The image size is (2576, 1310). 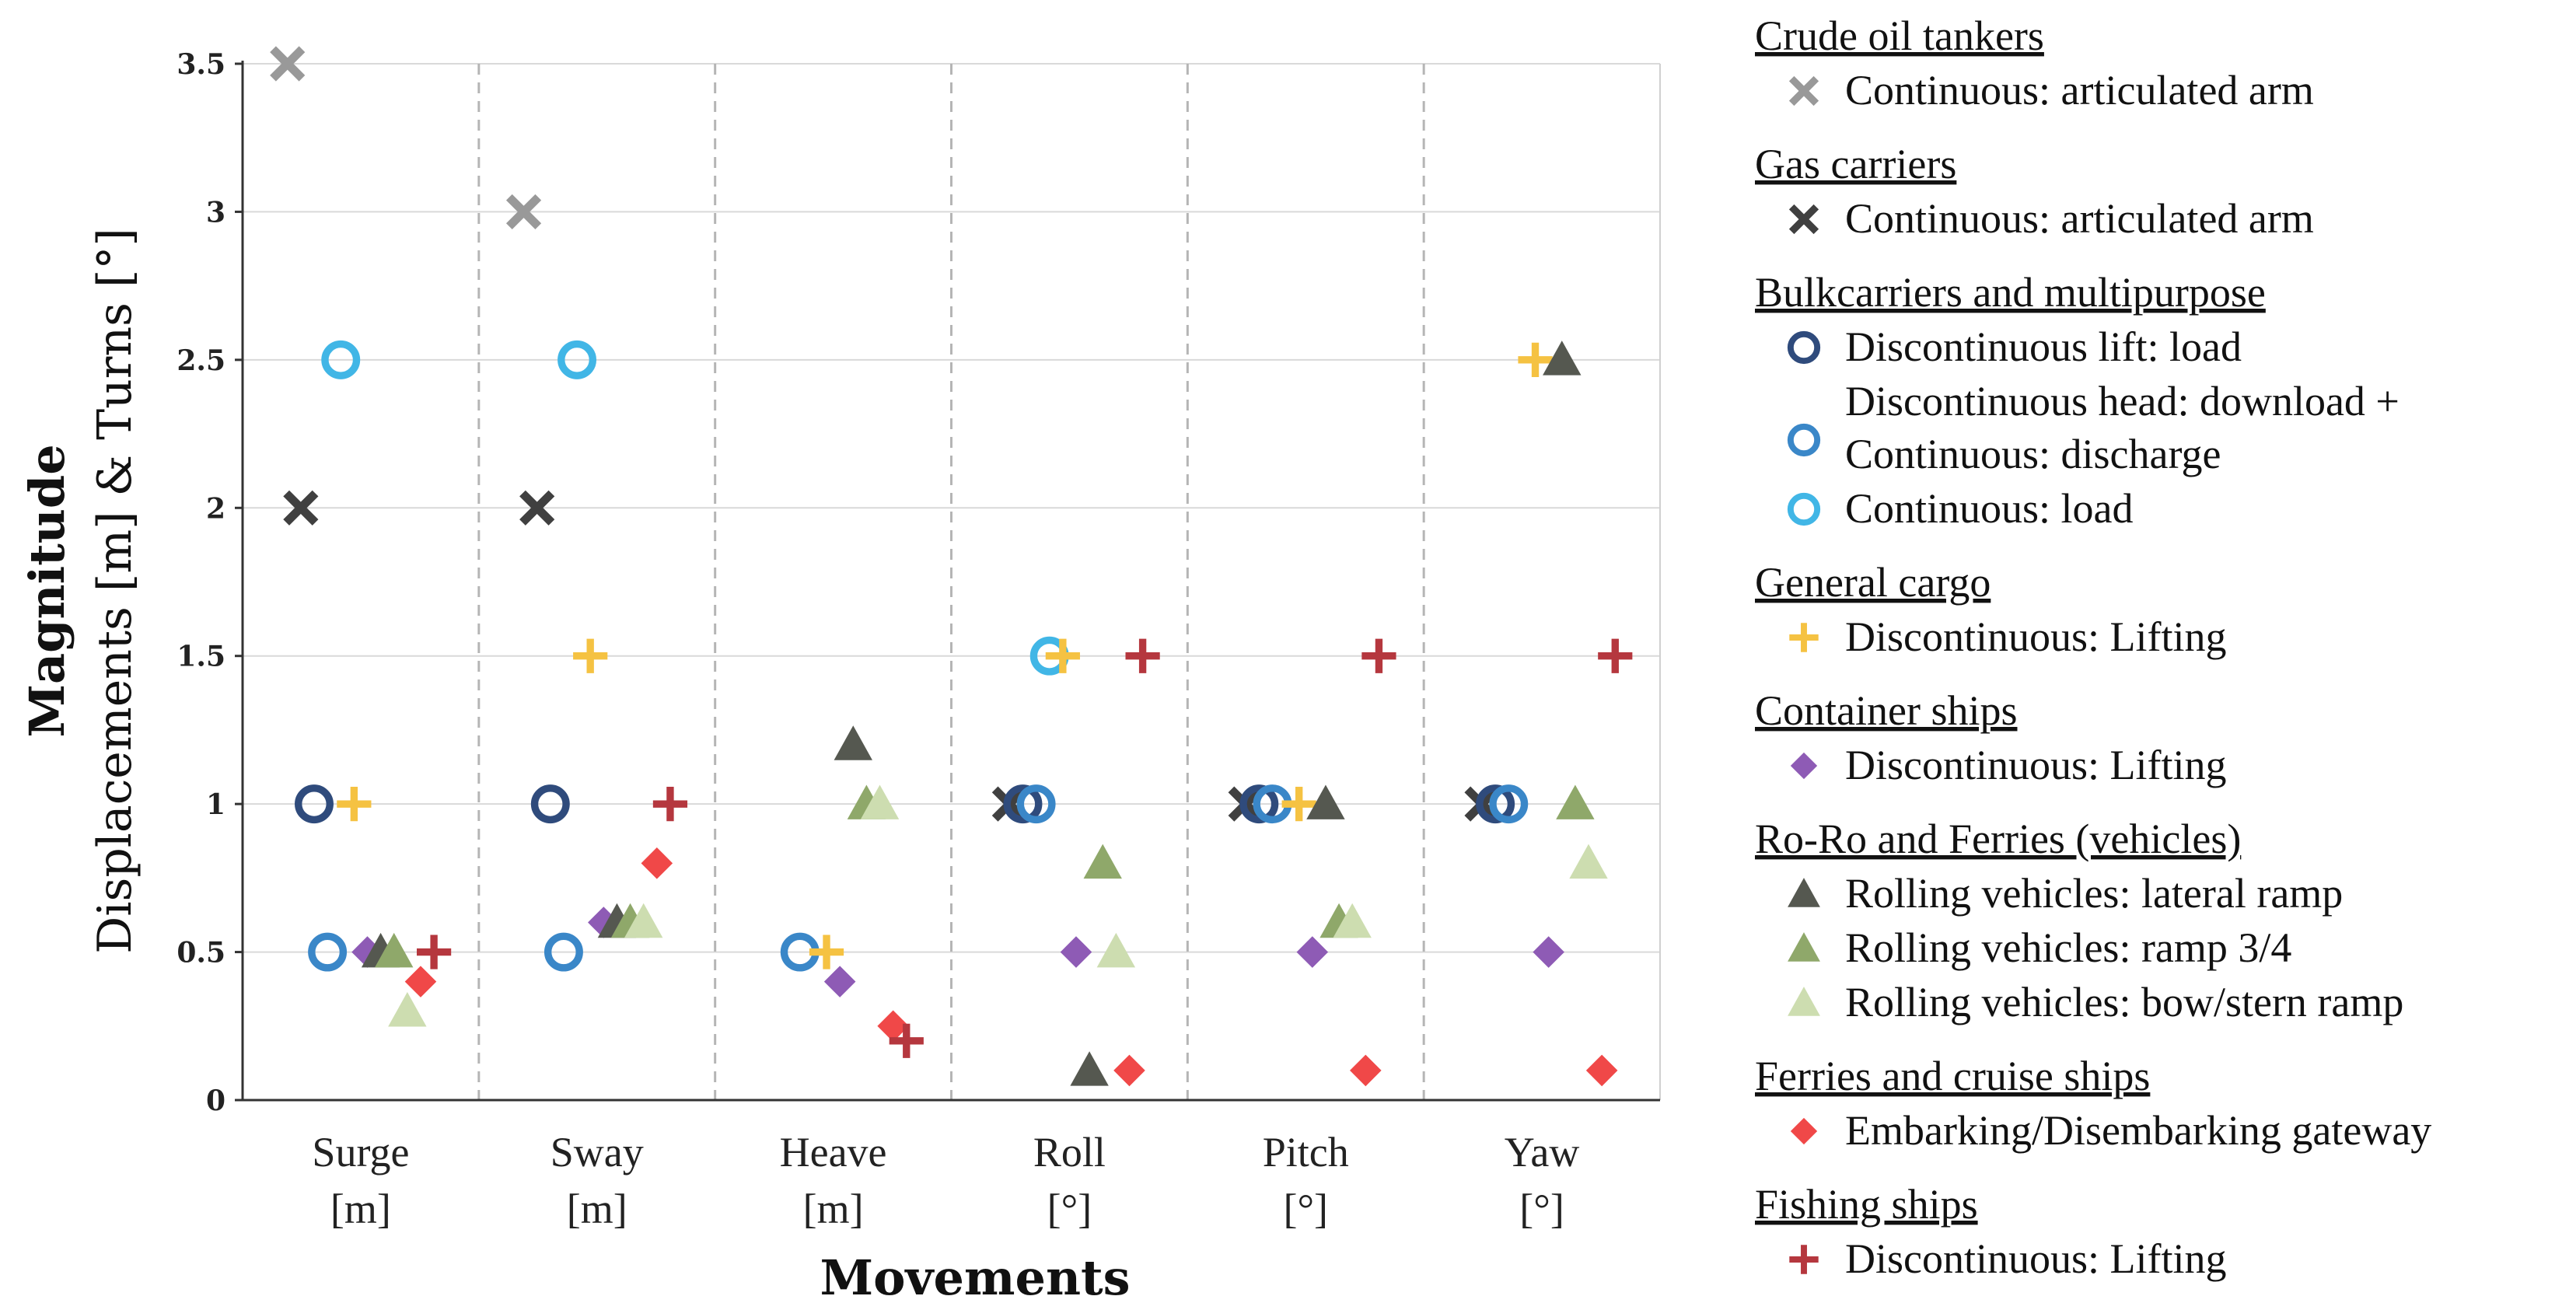 What do you see at coordinates (360, 1153) in the screenshot?
I see `x-tick-label: Surge` at bounding box center [360, 1153].